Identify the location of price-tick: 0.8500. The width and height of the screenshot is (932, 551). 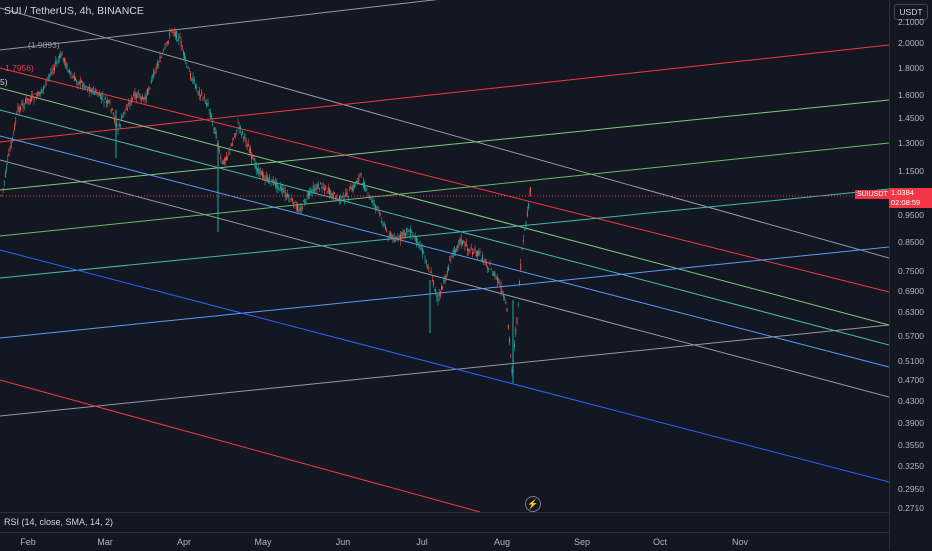
(911, 242).